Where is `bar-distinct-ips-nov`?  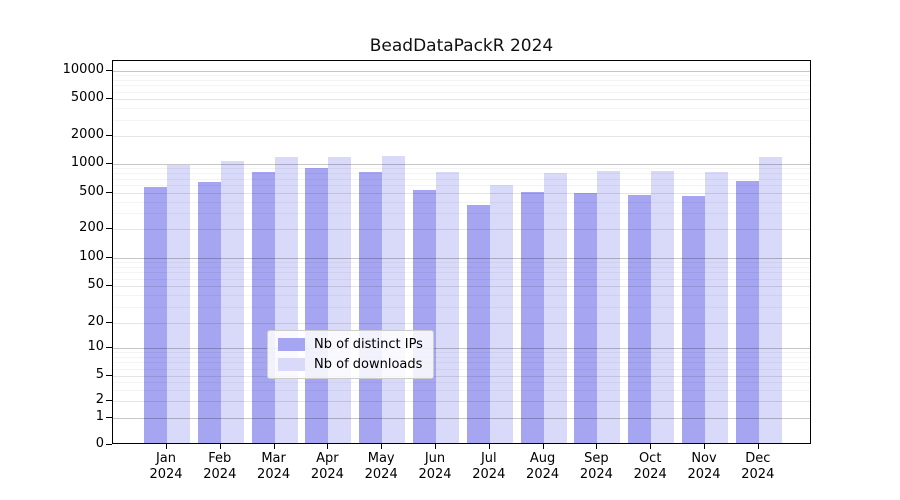 bar-distinct-ips-nov is located at coordinates (693, 319).